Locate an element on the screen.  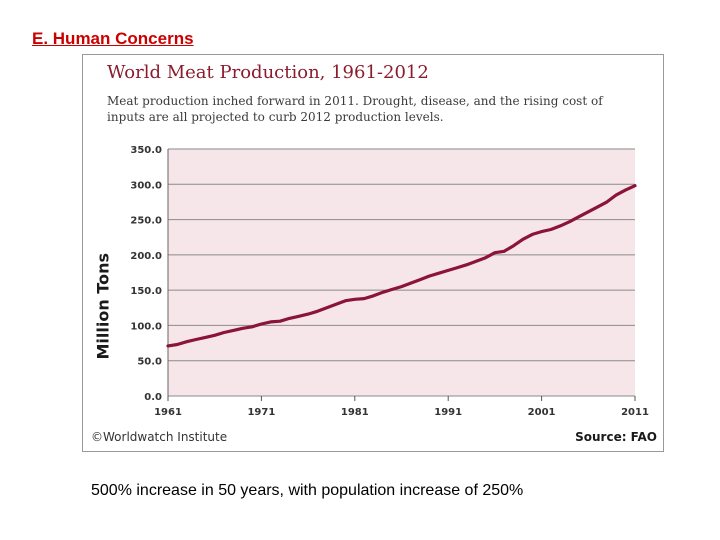
x-tick-label: 2001 is located at coordinates (542, 412).